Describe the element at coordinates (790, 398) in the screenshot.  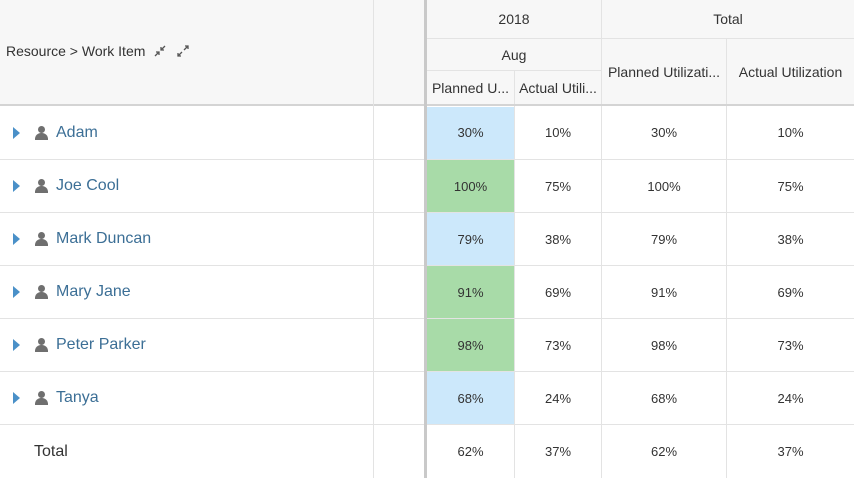
I see `total-actual-cell: 24%` at that location.